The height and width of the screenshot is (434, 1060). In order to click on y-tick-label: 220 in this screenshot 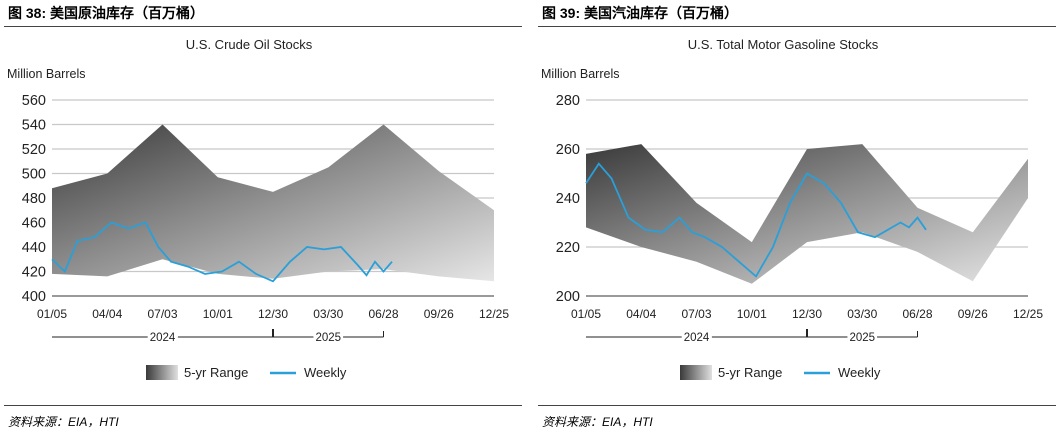, I will do `click(568, 248)`.